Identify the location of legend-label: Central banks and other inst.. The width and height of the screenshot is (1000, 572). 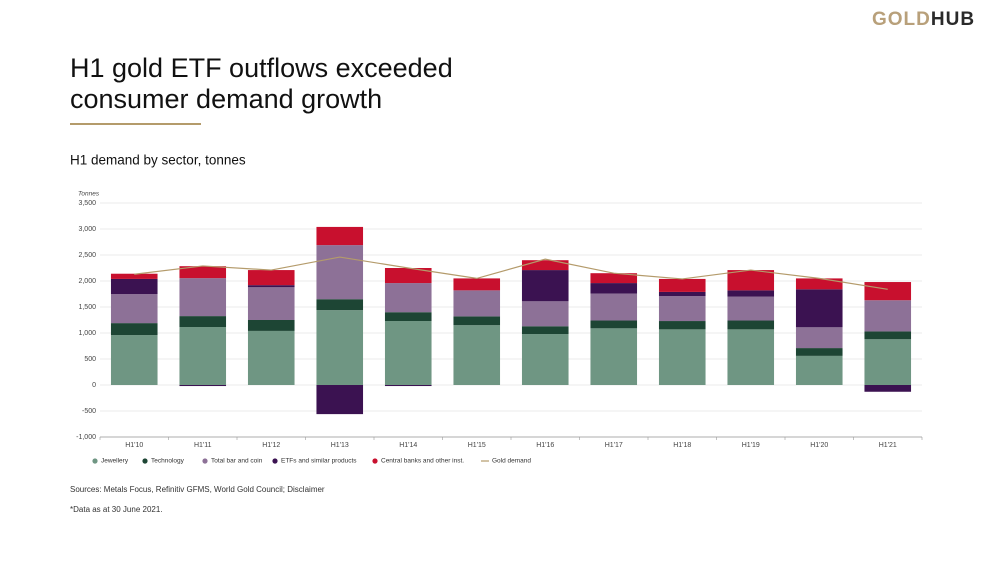
(422, 461).